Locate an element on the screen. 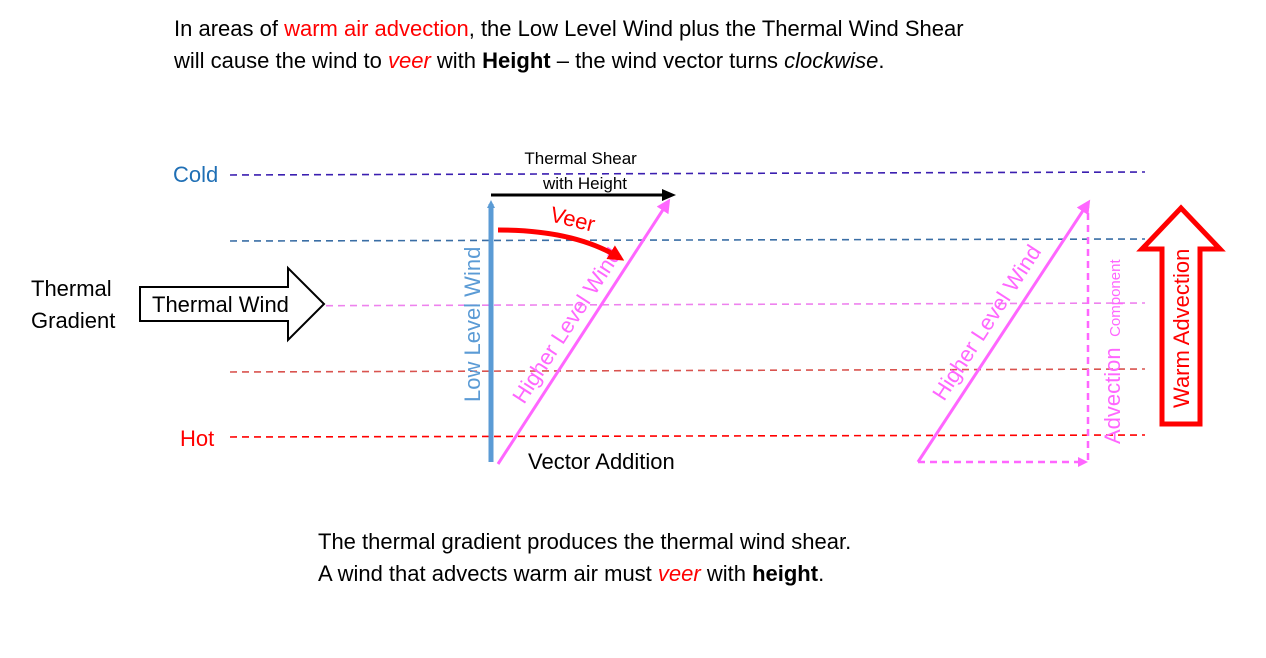 The image size is (1266, 658). thermal-gradient-line-2: Gradient is located at coordinates (73, 320).